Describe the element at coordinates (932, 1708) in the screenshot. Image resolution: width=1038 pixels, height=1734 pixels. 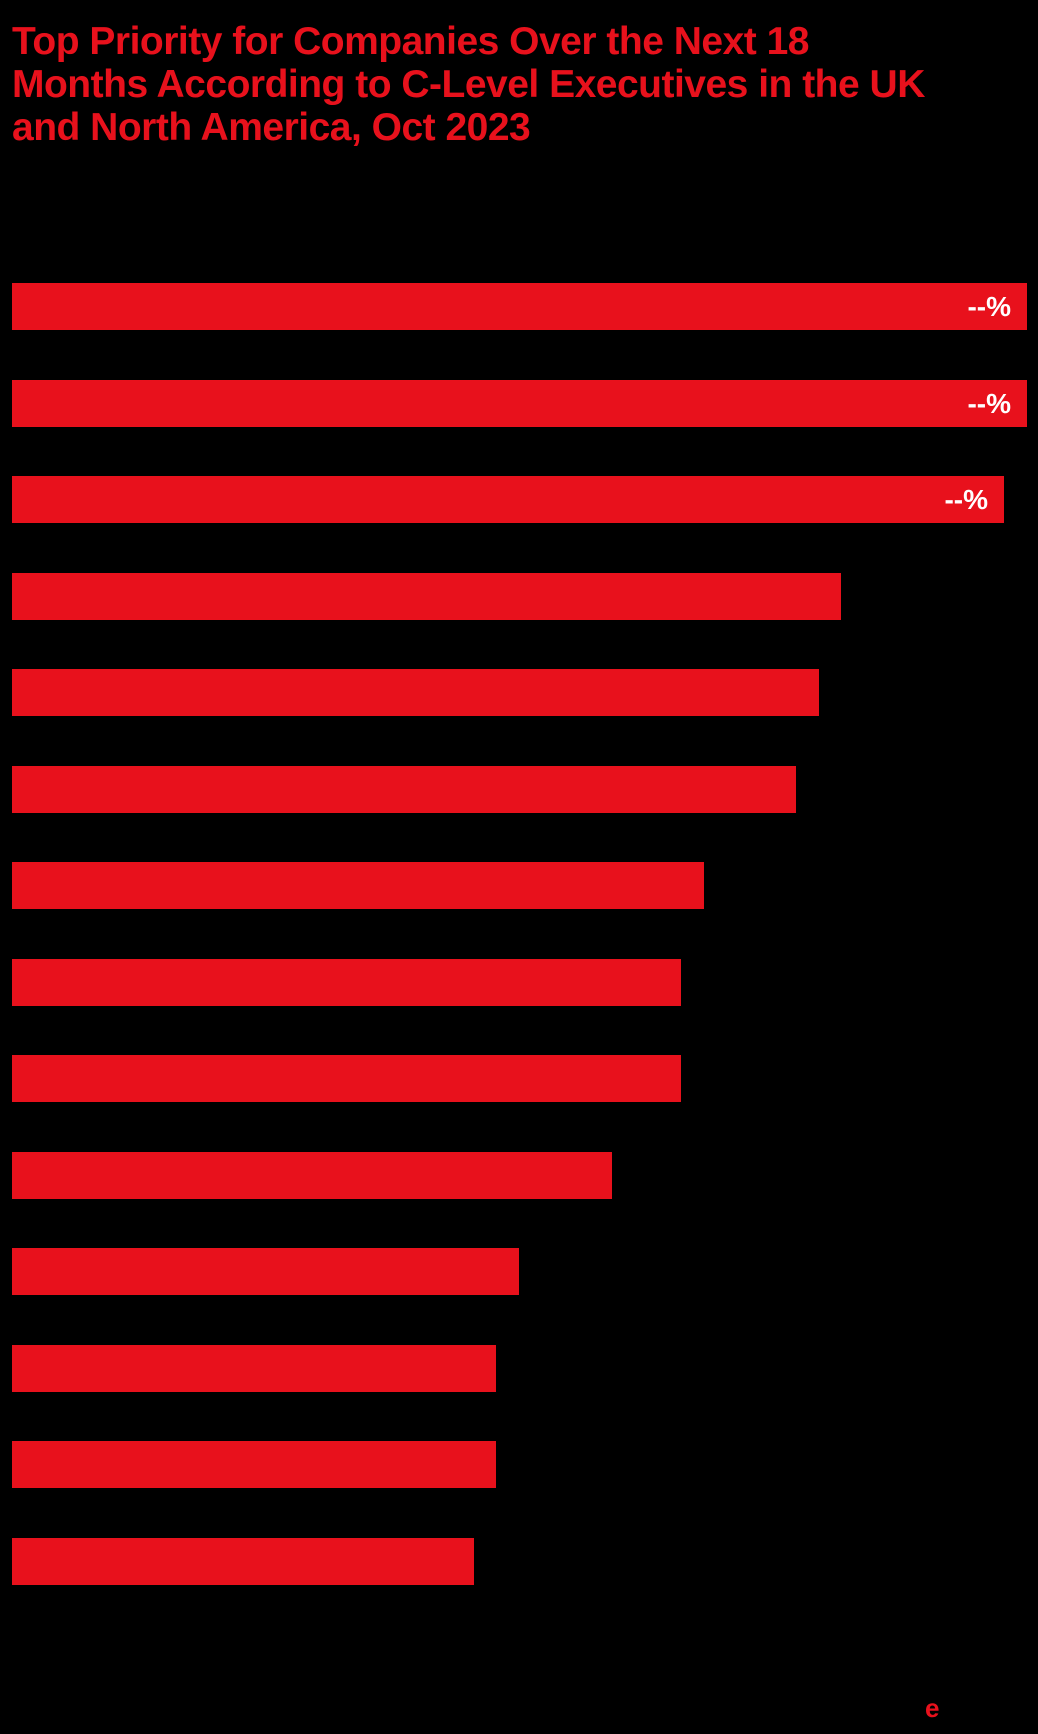
I see `emarketer-logo-e: e` at that location.